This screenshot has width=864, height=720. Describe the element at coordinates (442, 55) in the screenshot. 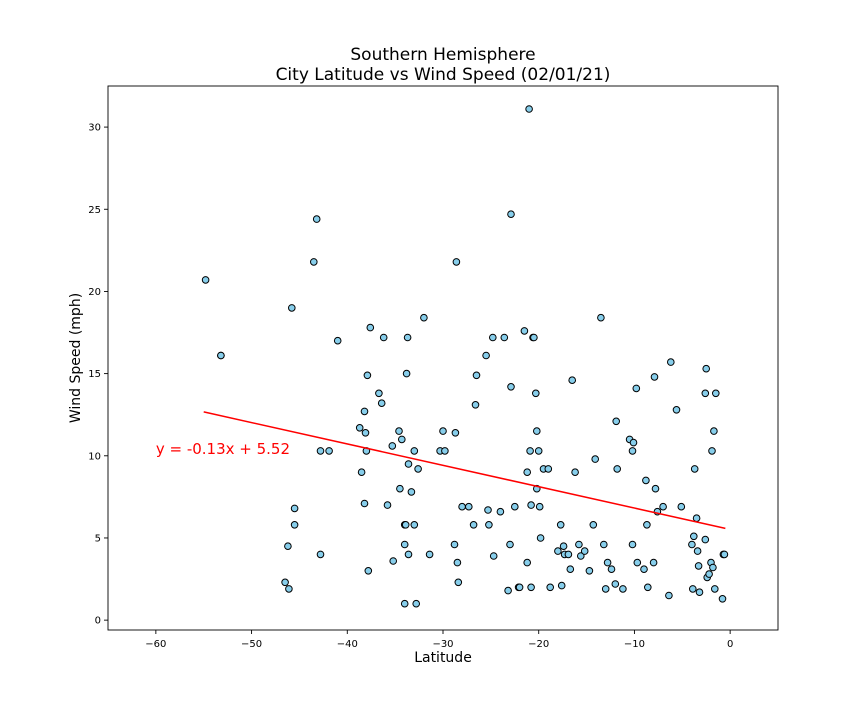

I see `chart-title-line-1: Southern Hemisphere` at that location.